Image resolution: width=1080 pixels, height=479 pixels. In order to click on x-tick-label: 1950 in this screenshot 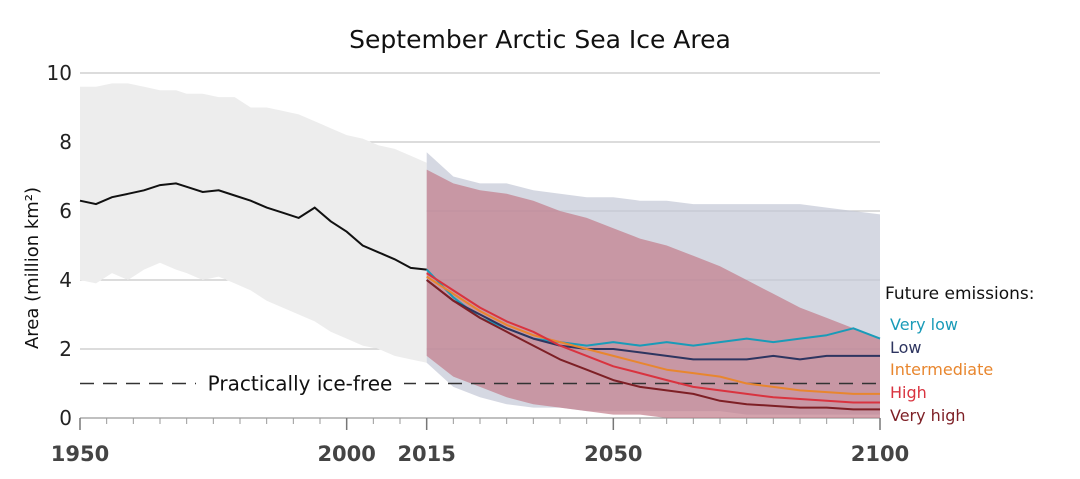, I will do `click(80, 454)`.